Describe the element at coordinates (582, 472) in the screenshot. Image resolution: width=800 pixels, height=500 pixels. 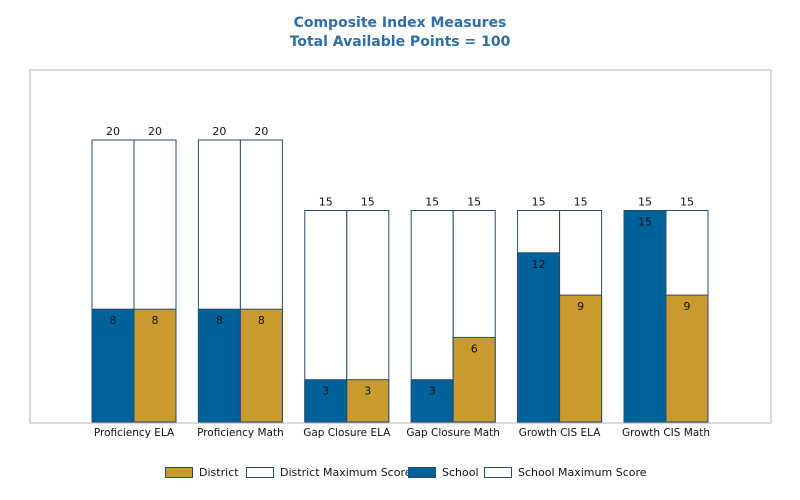
I see `legend-label-school-max: School Maximum Score` at that location.